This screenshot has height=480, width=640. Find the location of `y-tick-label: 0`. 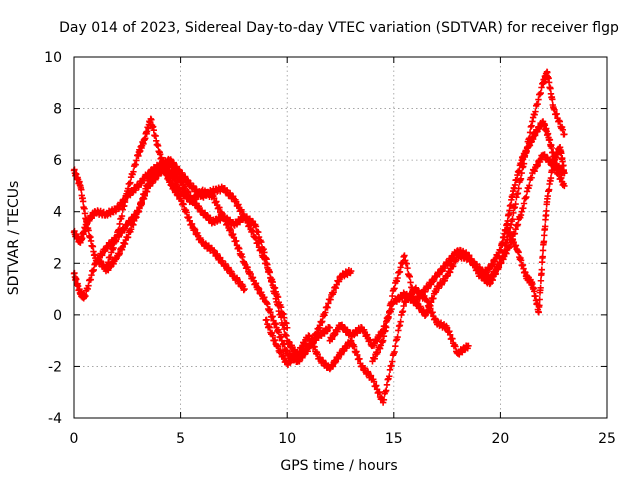

y-tick-label: 0 is located at coordinates (57, 316).